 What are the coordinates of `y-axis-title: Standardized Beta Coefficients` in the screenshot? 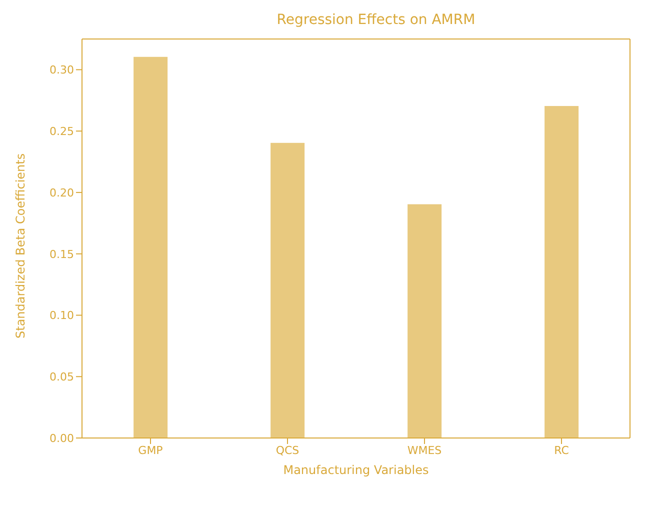 It's located at (20, 245).